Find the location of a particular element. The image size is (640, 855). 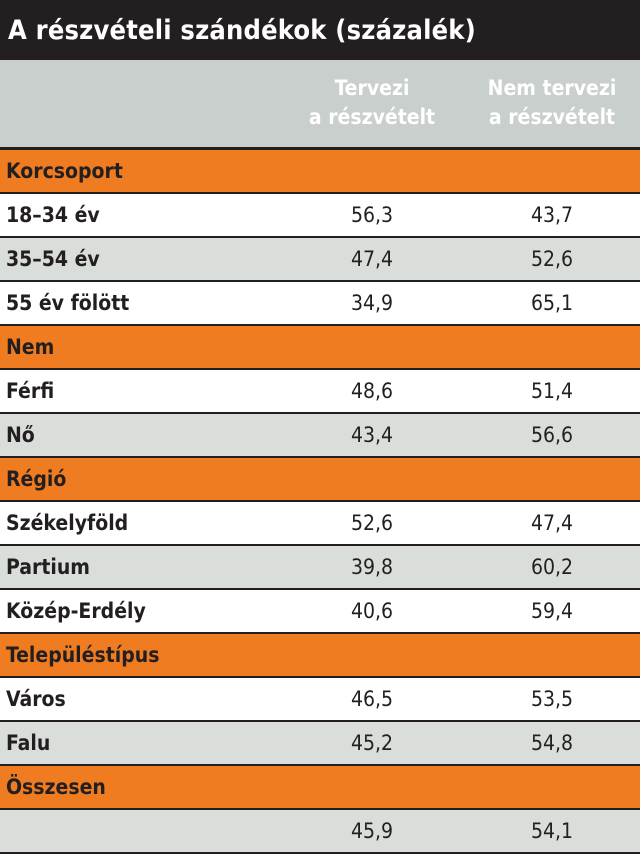

section-header: Nem is located at coordinates (320, 348).